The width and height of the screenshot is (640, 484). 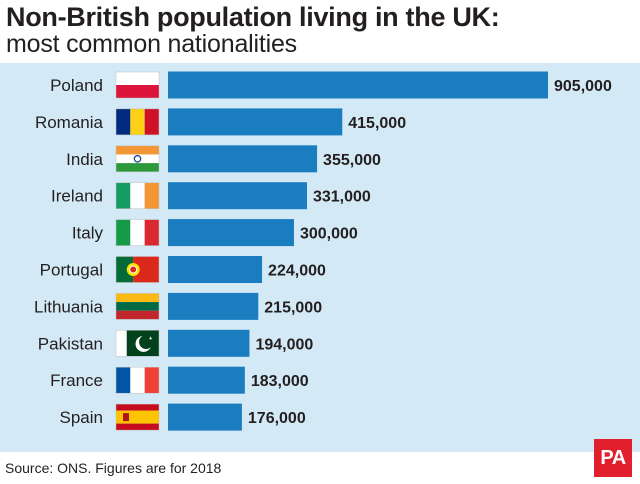 What do you see at coordinates (342, 197) in the screenshot?
I see `value-label-ireland: 331,000` at bounding box center [342, 197].